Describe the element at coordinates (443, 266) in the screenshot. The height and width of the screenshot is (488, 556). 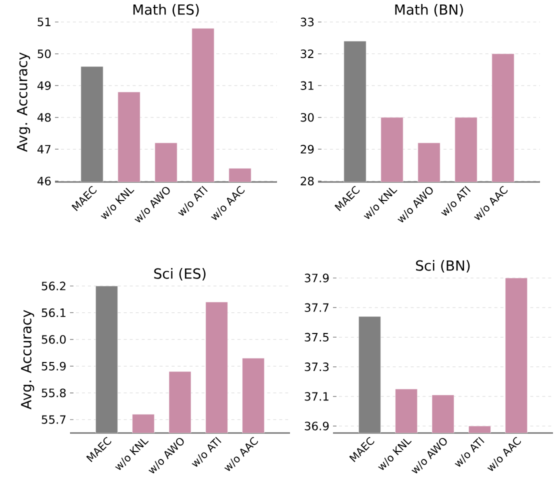
I see `chart-title: Sci (BN)` at that location.